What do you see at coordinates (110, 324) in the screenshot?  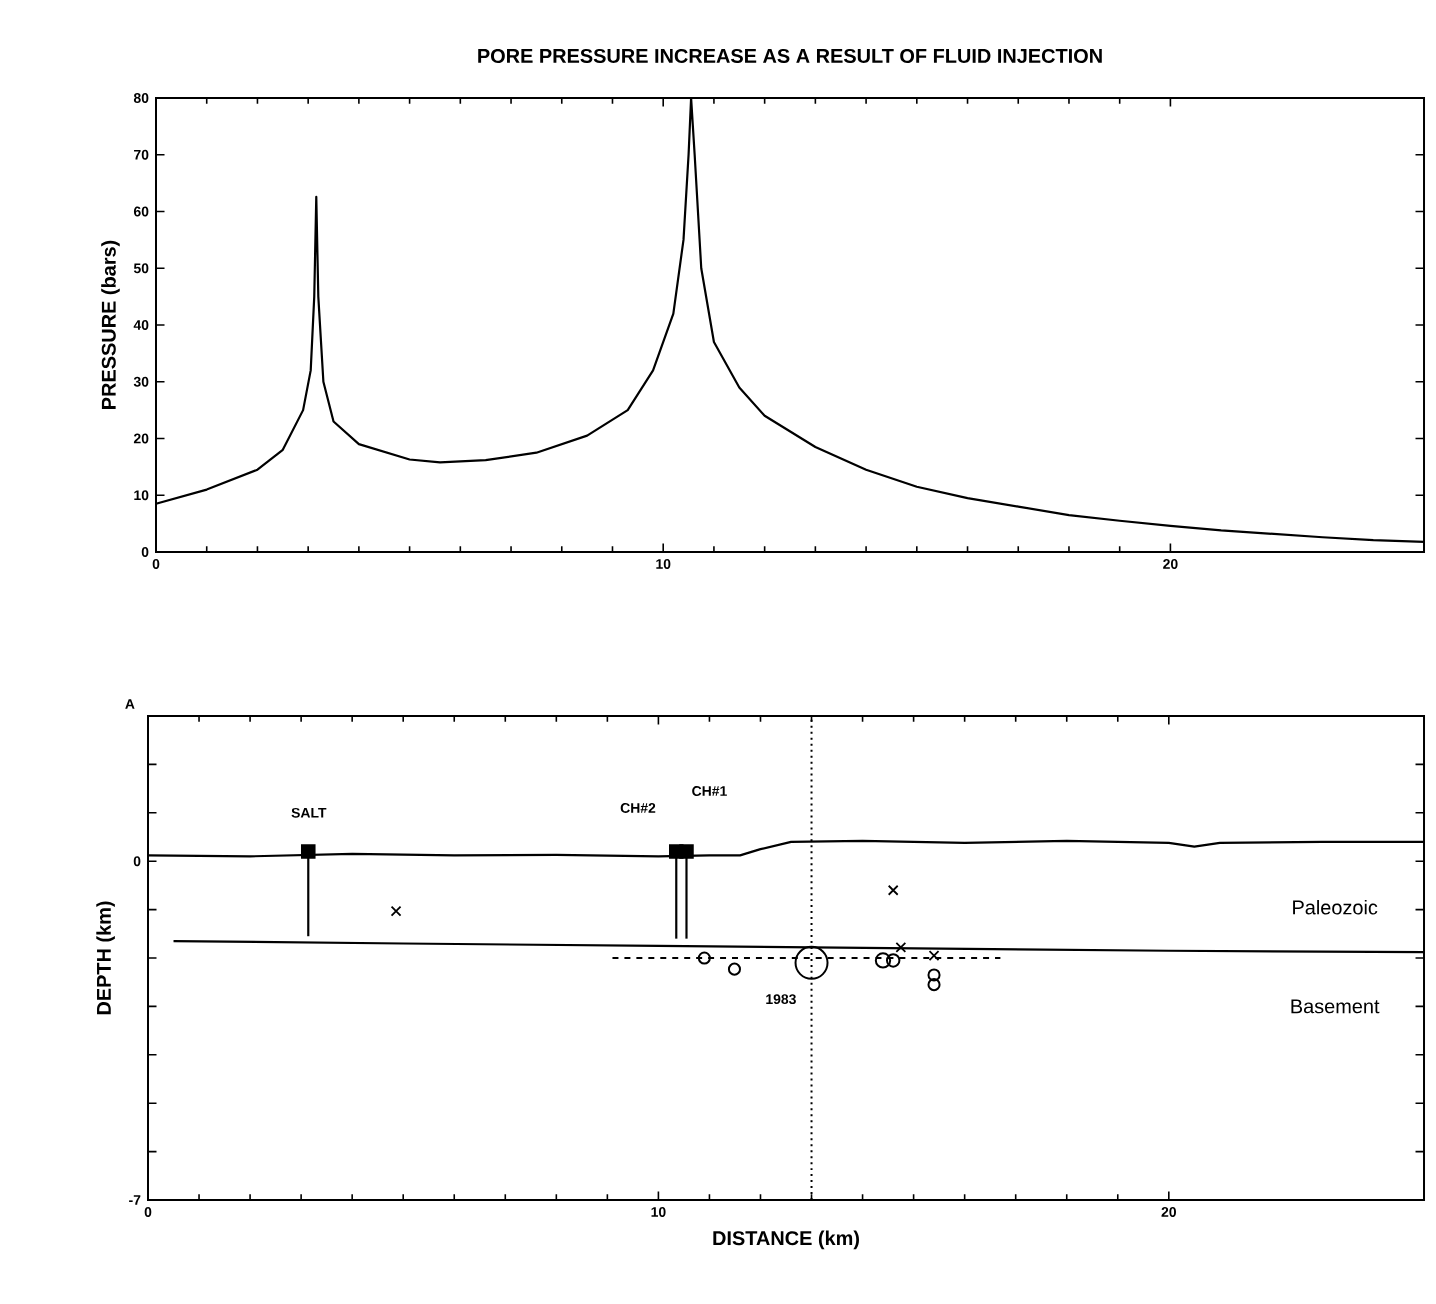 I see `y-axis-title: PRESSURE (bars)` at bounding box center [110, 324].